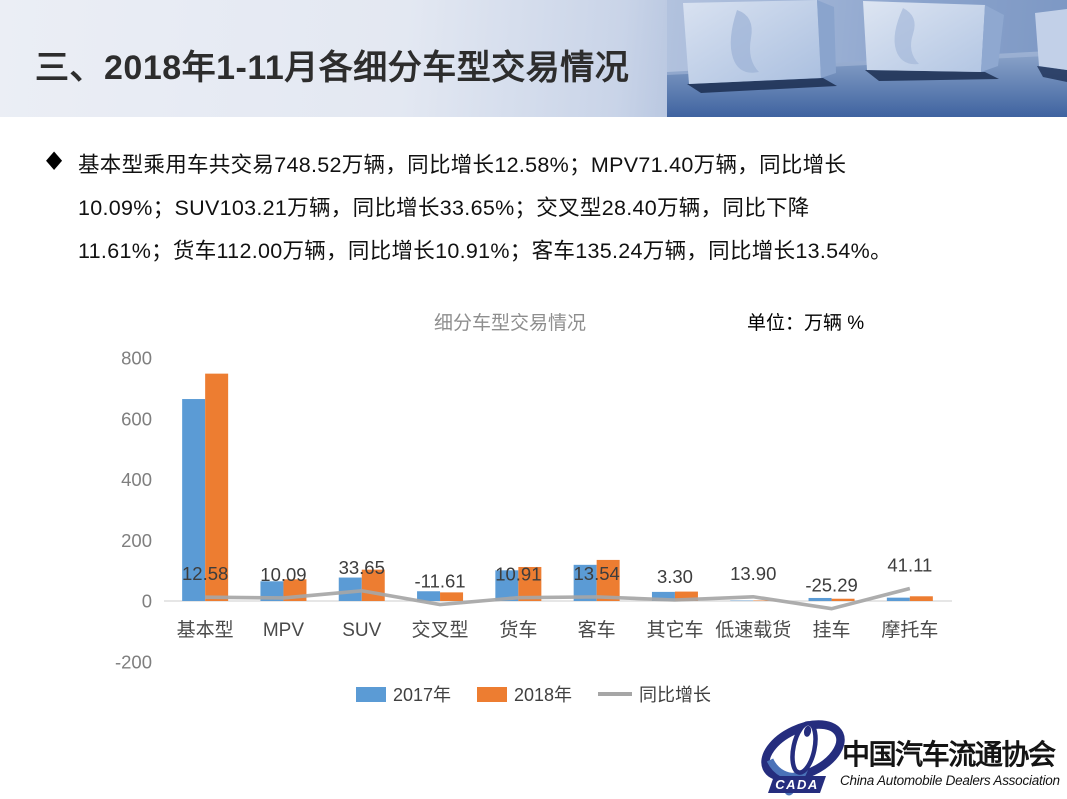 The image size is (1067, 799). Describe the element at coordinates (543, 695) in the screenshot. I see `legend-label: 2018年` at that location.